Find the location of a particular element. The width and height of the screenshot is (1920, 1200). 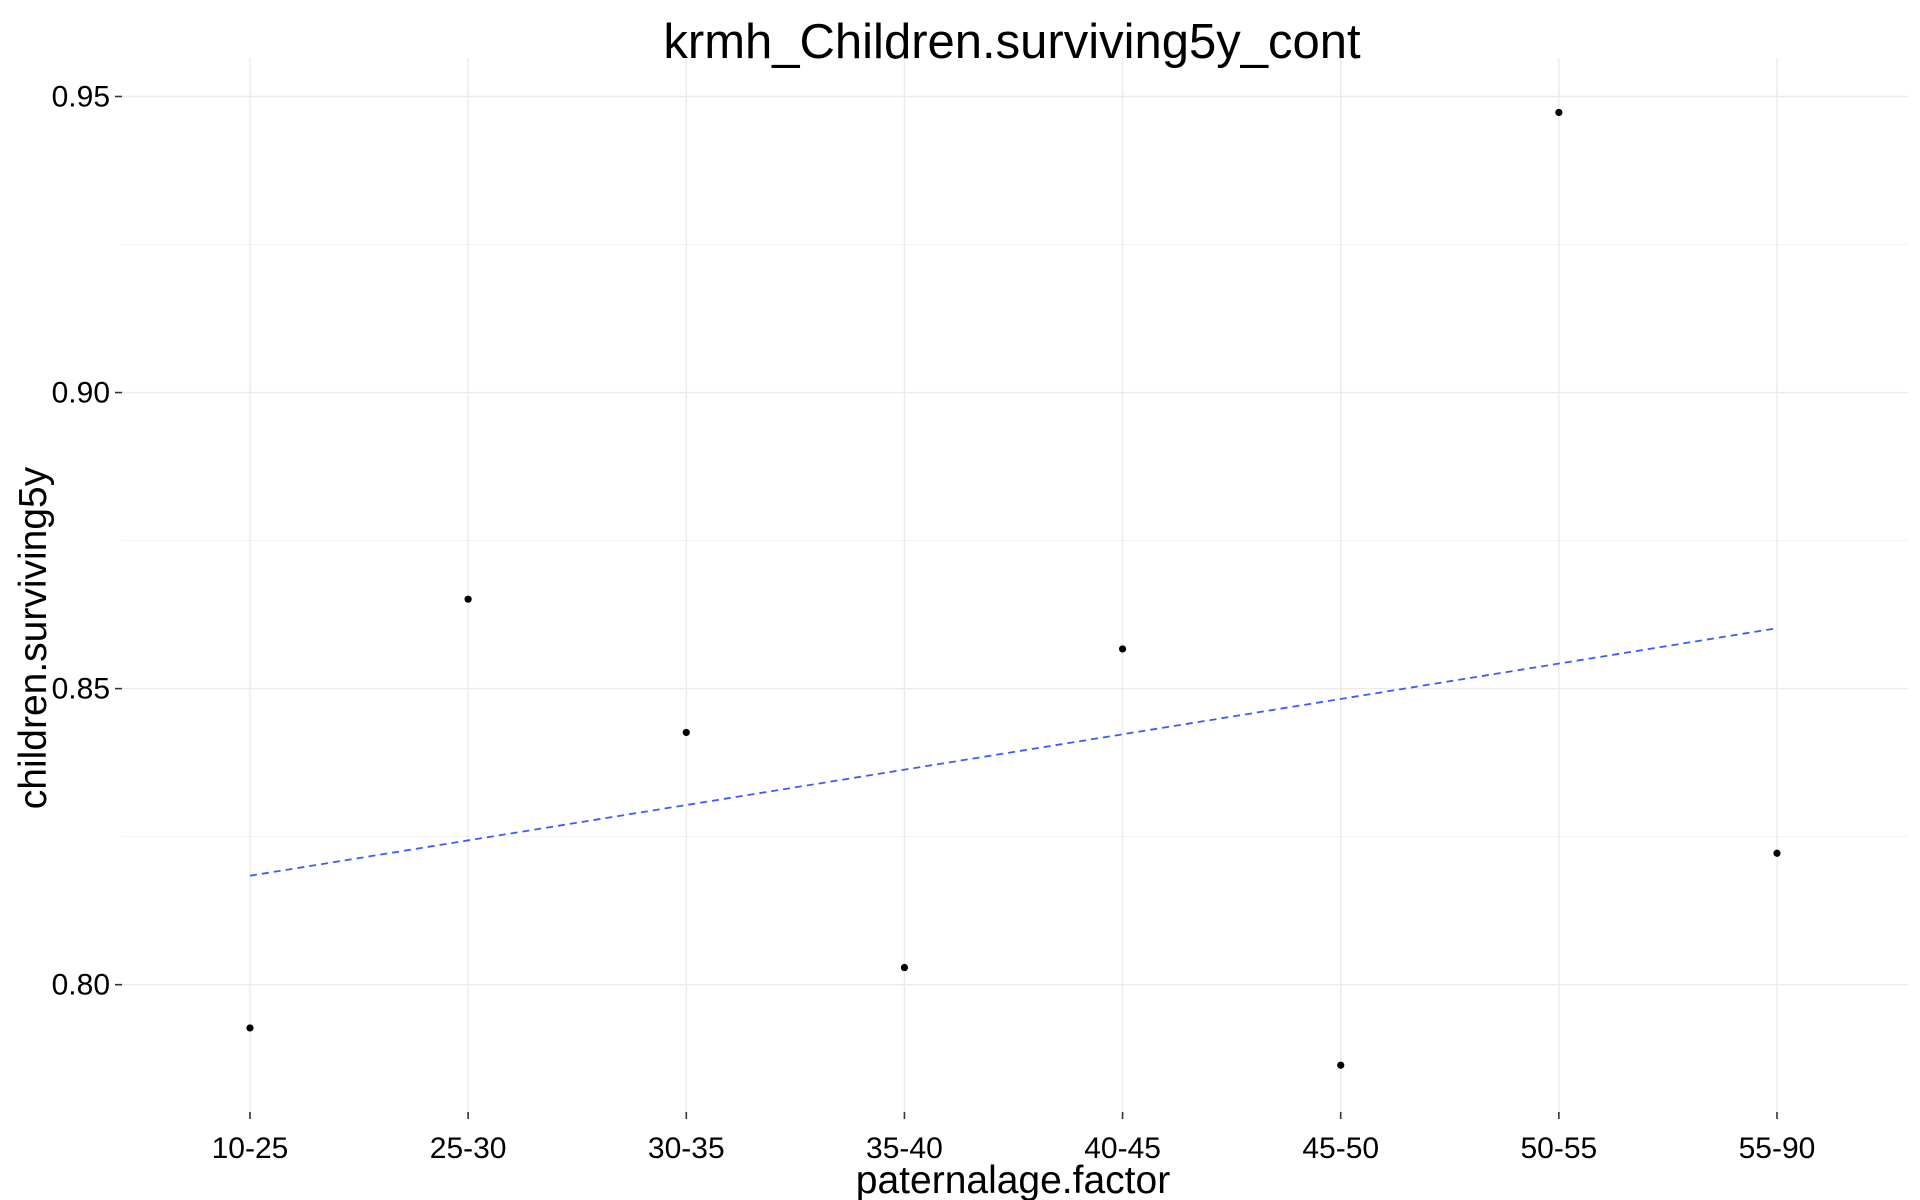

x-tick-label: 25-30 is located at coordinates (468, 1148).